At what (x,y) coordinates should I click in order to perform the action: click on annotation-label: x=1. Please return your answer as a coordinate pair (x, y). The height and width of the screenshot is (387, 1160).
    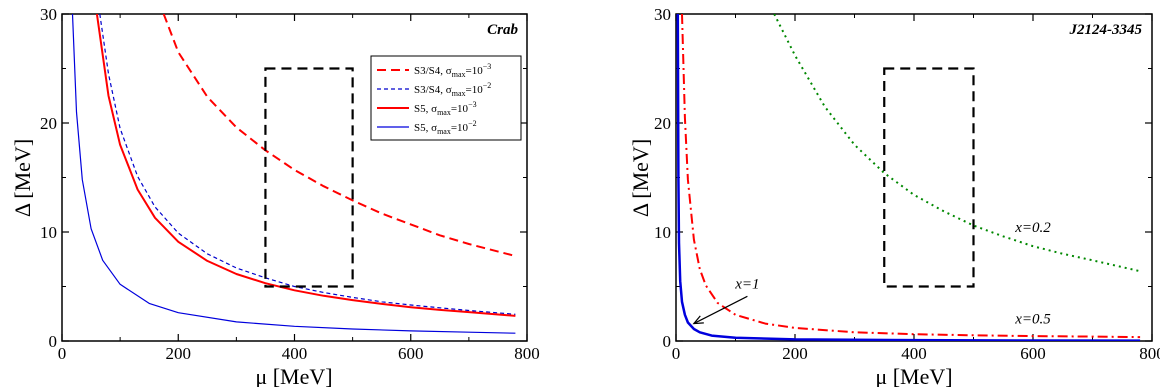
    Looking at the image, I should click on (746, 285).